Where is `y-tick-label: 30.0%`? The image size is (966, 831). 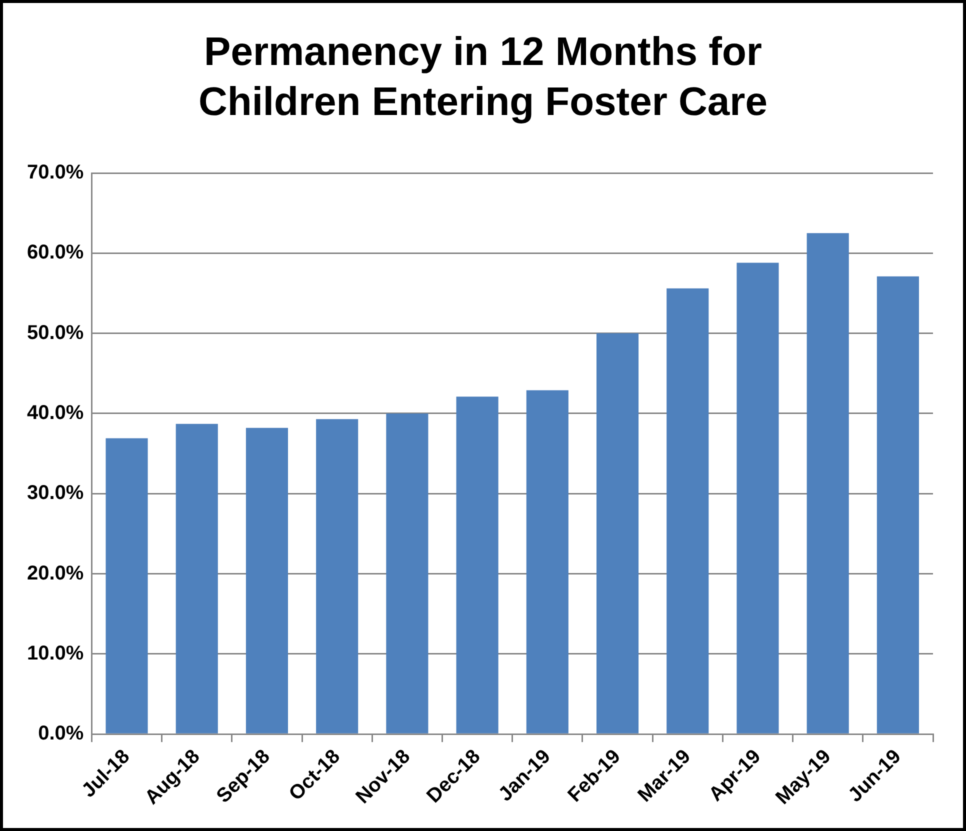 y-tick-label: 30.0% is located at coordinates (55, 493).